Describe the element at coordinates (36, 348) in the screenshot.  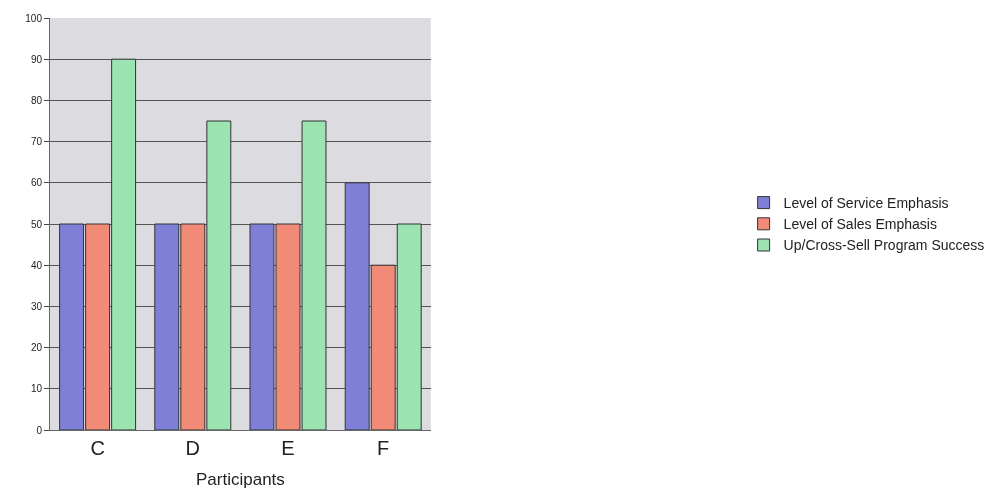
I see `y-tick-label: 20` at that location.